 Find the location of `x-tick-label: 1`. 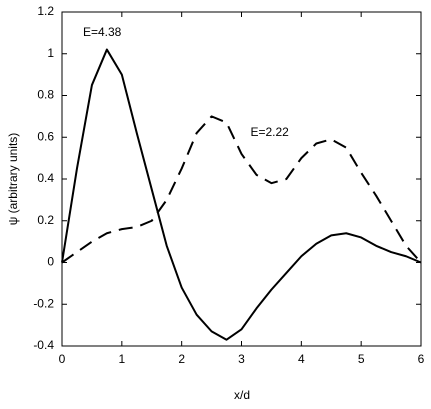

x-tick-label: 1 is located at coordinates (121, 359).